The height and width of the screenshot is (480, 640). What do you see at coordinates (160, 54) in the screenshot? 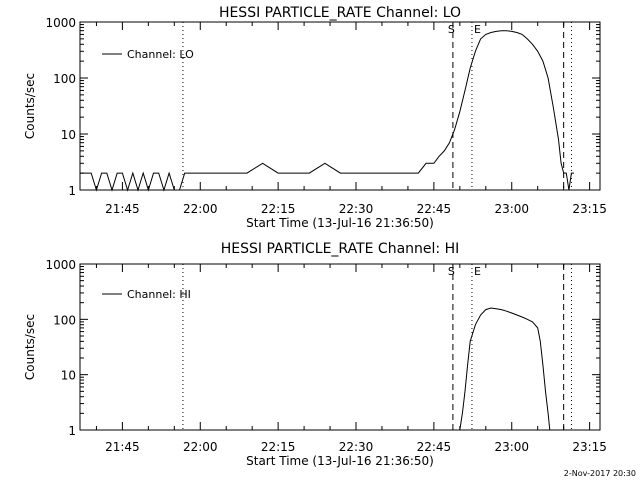
I see `legend-label: Channel: LO` at bounding box center [160, 54].